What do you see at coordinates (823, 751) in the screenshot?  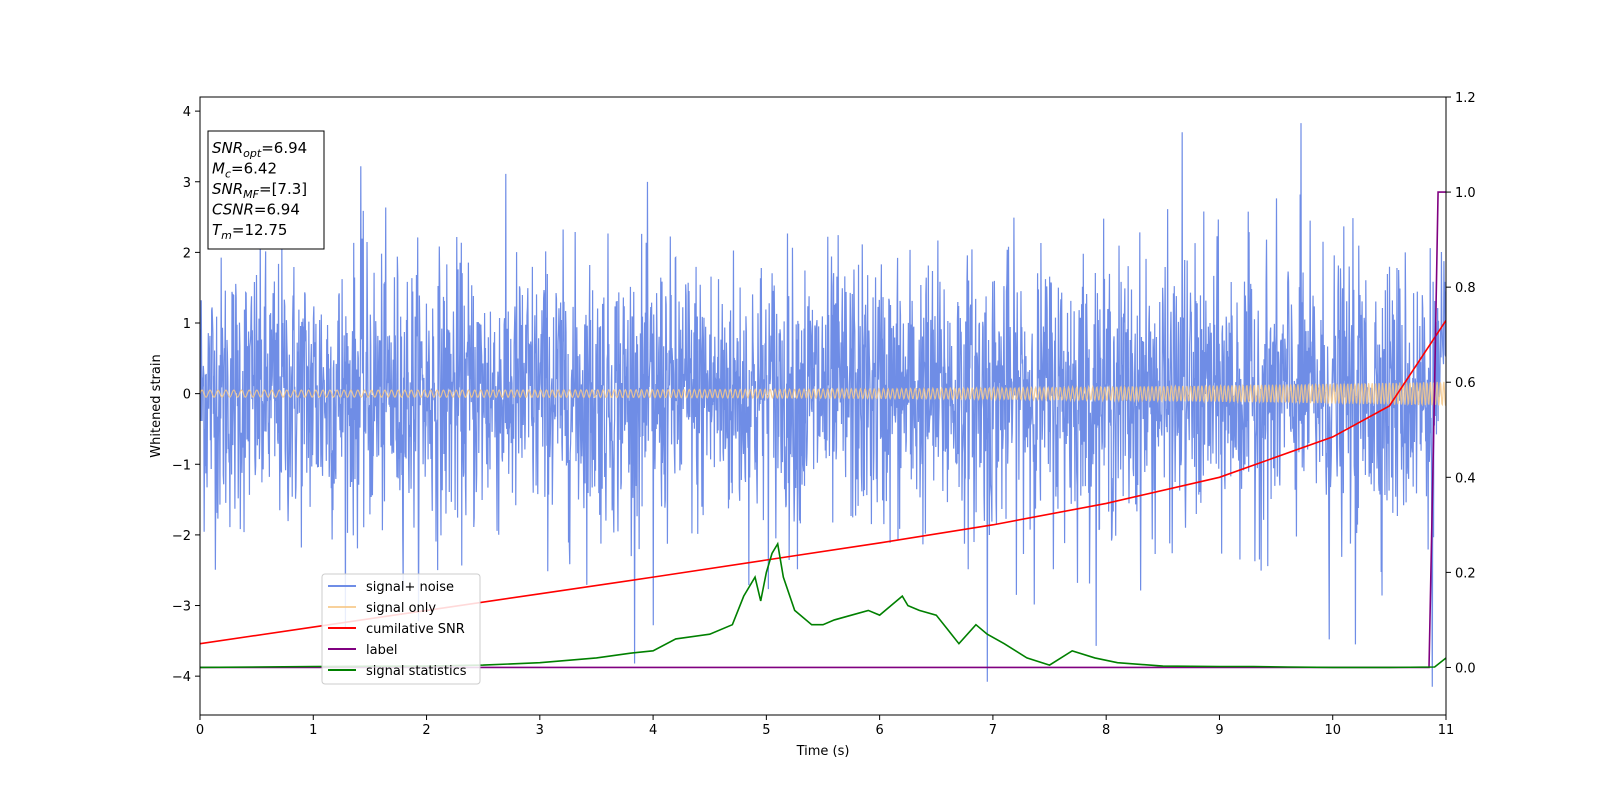 I see `x-axis-label: Time (s)` at bounding box center [823, 751].